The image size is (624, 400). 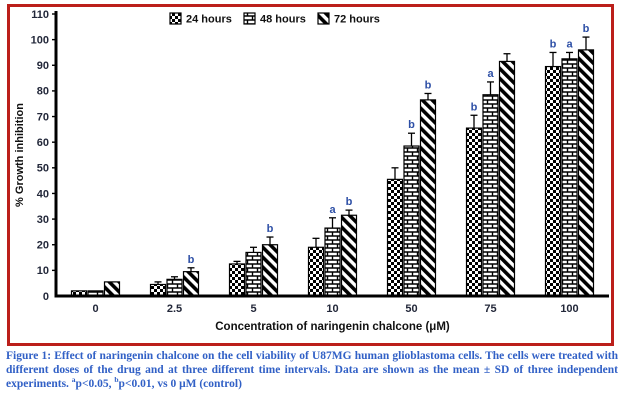 I want to click on bar-72hours-2.5, so click(x=191, y=284).